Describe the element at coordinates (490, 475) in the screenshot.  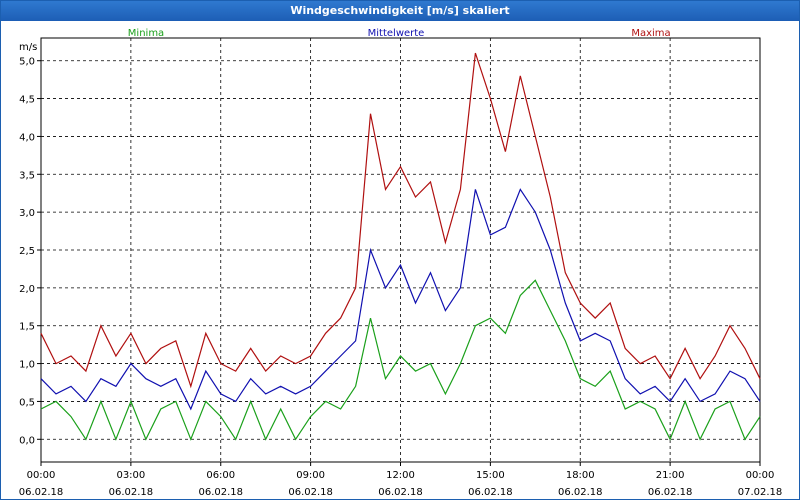
I see `x-tick-time: 15:00` at that location.